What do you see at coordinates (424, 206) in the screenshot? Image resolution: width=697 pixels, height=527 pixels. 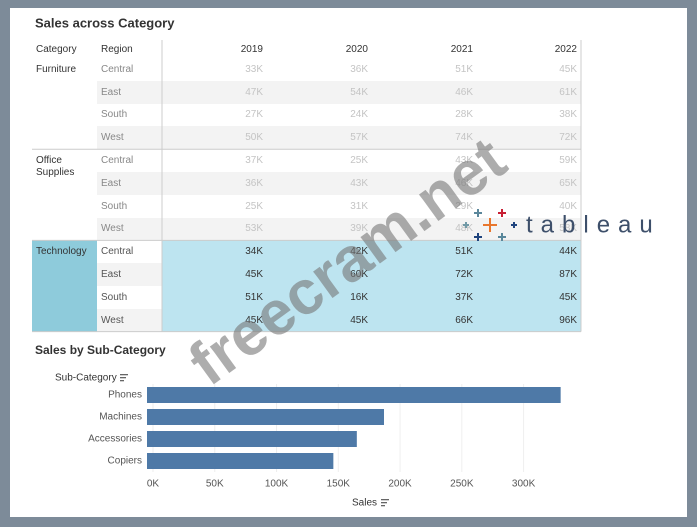 I see `value-cell: 29K` at bounding box center [424, 206].